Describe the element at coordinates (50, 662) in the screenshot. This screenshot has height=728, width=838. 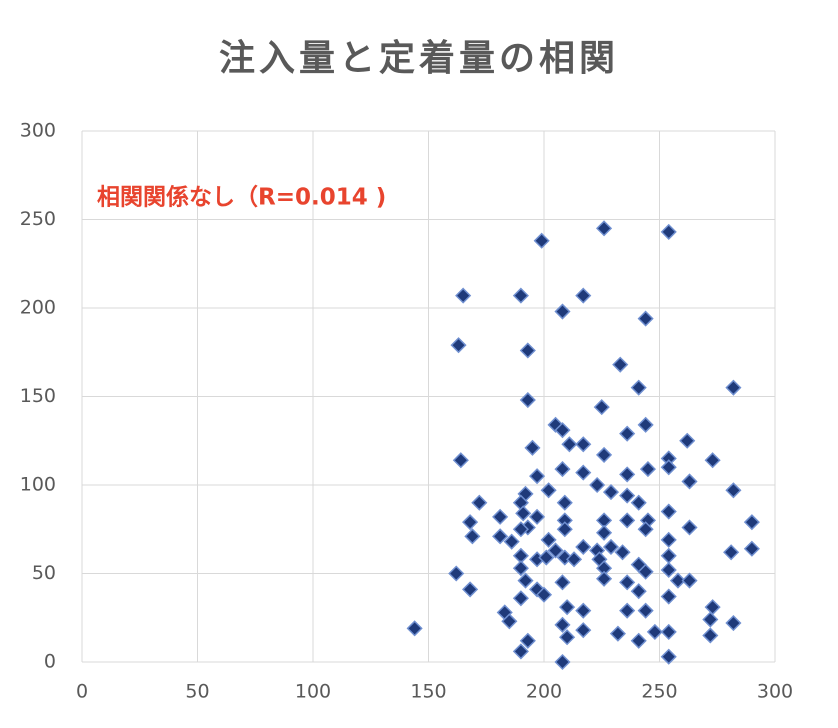
I see `y-tick-label: 0` at that location.